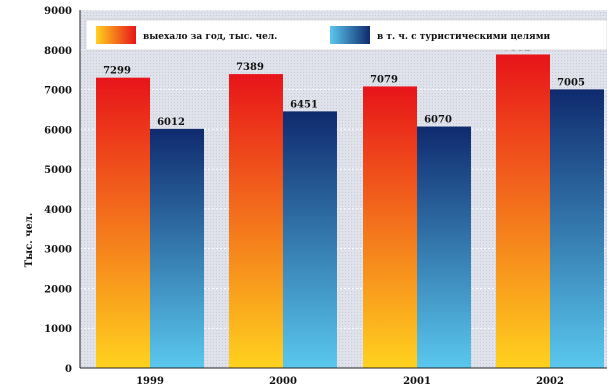  Describe the element at coordinates (304, 104) in the screenshot. I see `data-label: 6451` at that location.